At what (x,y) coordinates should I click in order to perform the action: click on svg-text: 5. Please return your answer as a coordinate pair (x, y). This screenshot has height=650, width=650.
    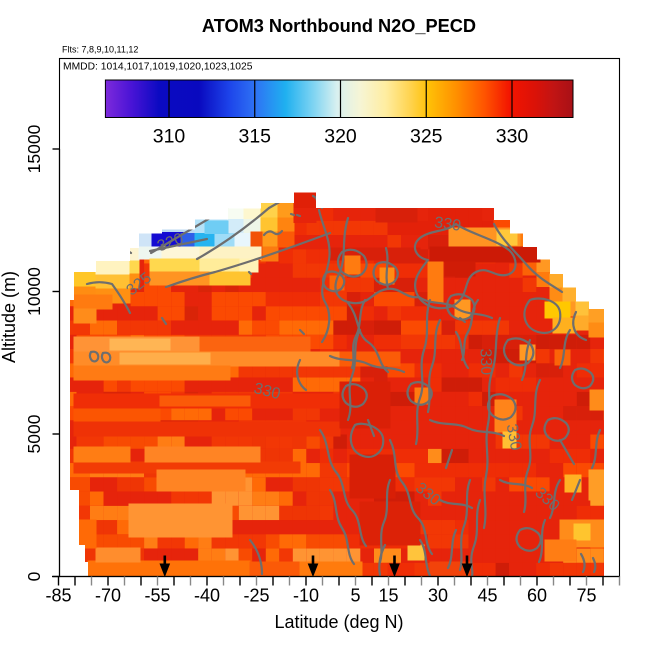
    Looking at the image, I should click on (355, 596).